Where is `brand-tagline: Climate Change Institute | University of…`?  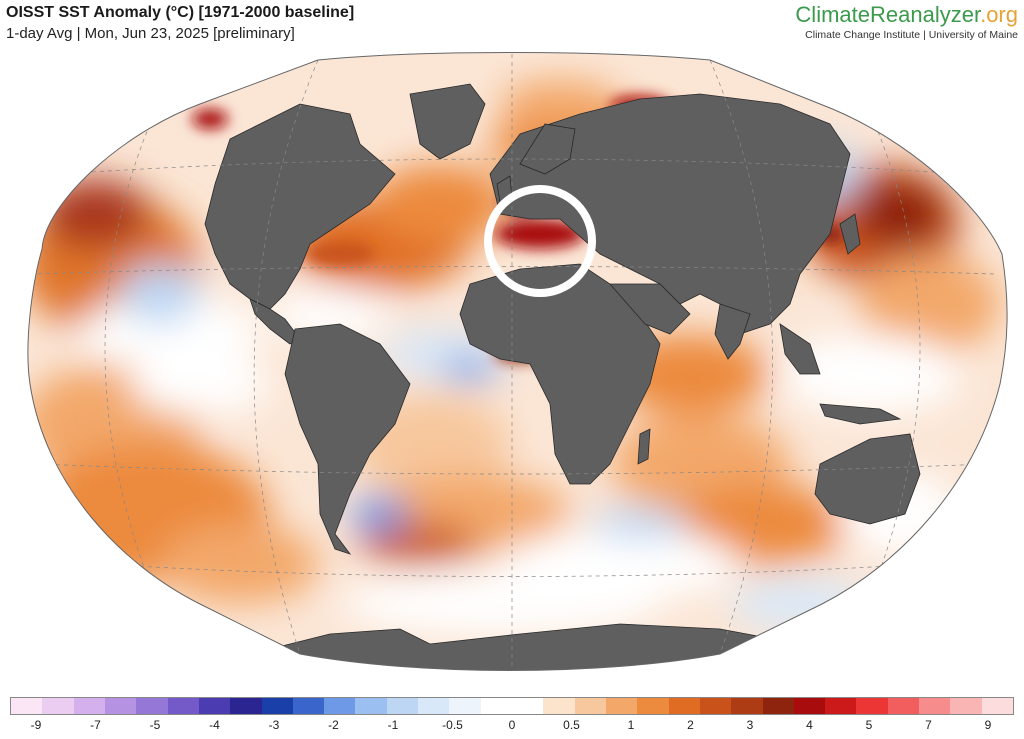 brand-tagline: Climate Change Institute | University of… is located at coordinates (911, 35).